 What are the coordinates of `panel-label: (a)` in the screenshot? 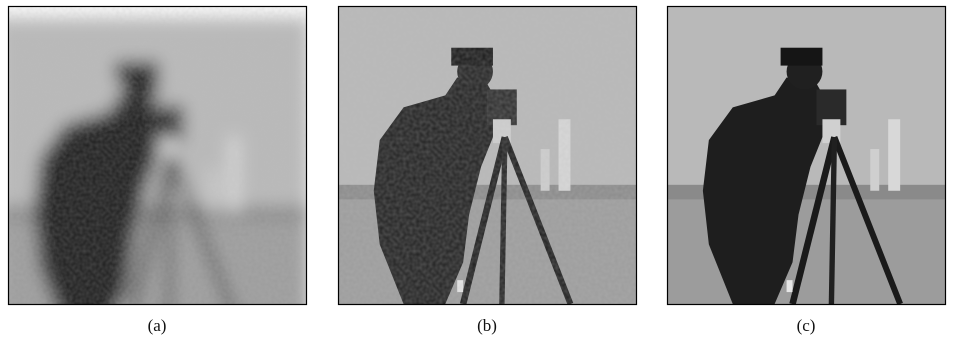 It's located at (157, 325).